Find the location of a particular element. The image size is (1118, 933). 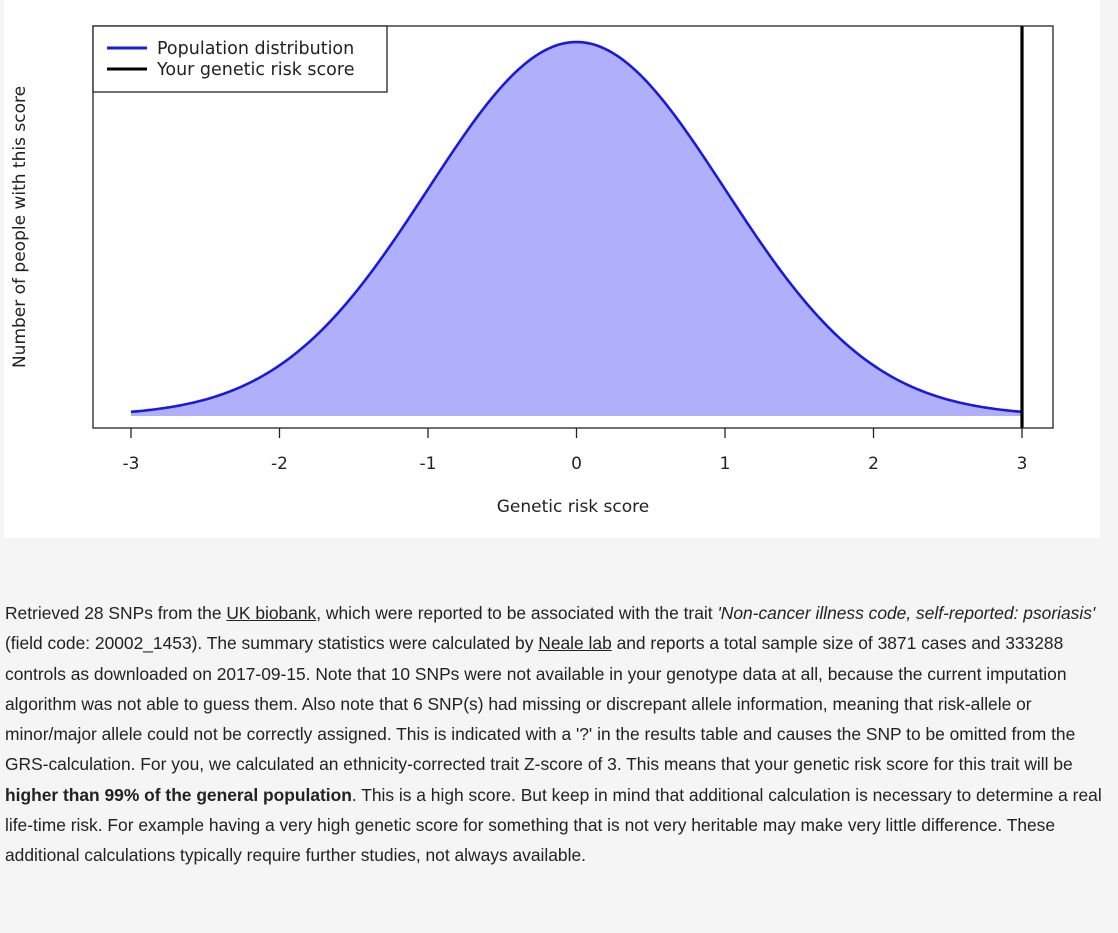

x-tick-label: 3 is located at coordinates (1022, 464).